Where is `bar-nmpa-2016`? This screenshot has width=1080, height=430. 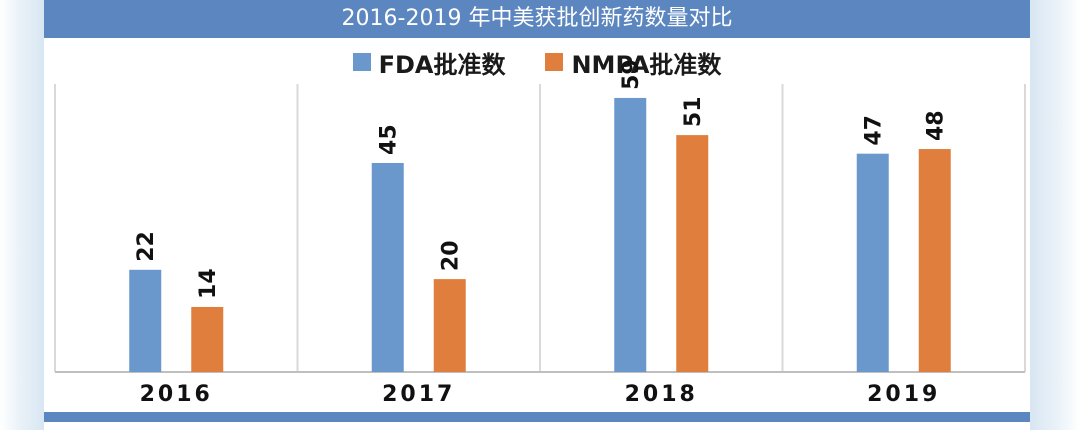
bar-nmpa-2016 is located at coordinates (207, 339).